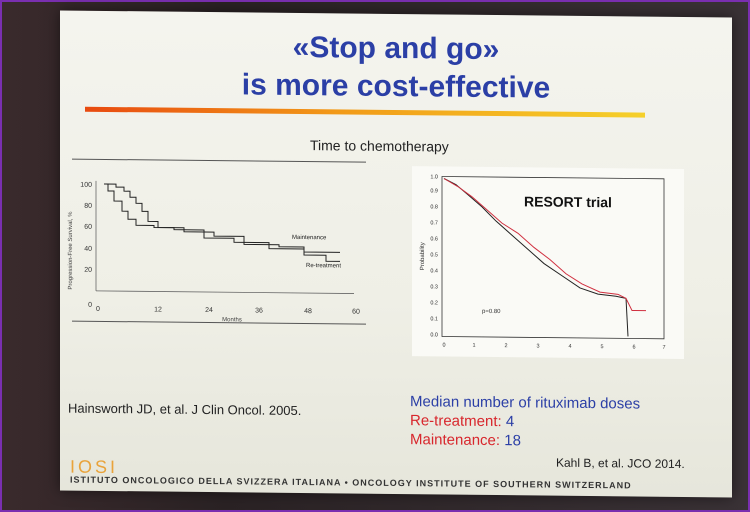  Describe the element at coordinates (379, 146) in the screenshot. I see `slide-subtitle: Time to chemotherapy` at that location.